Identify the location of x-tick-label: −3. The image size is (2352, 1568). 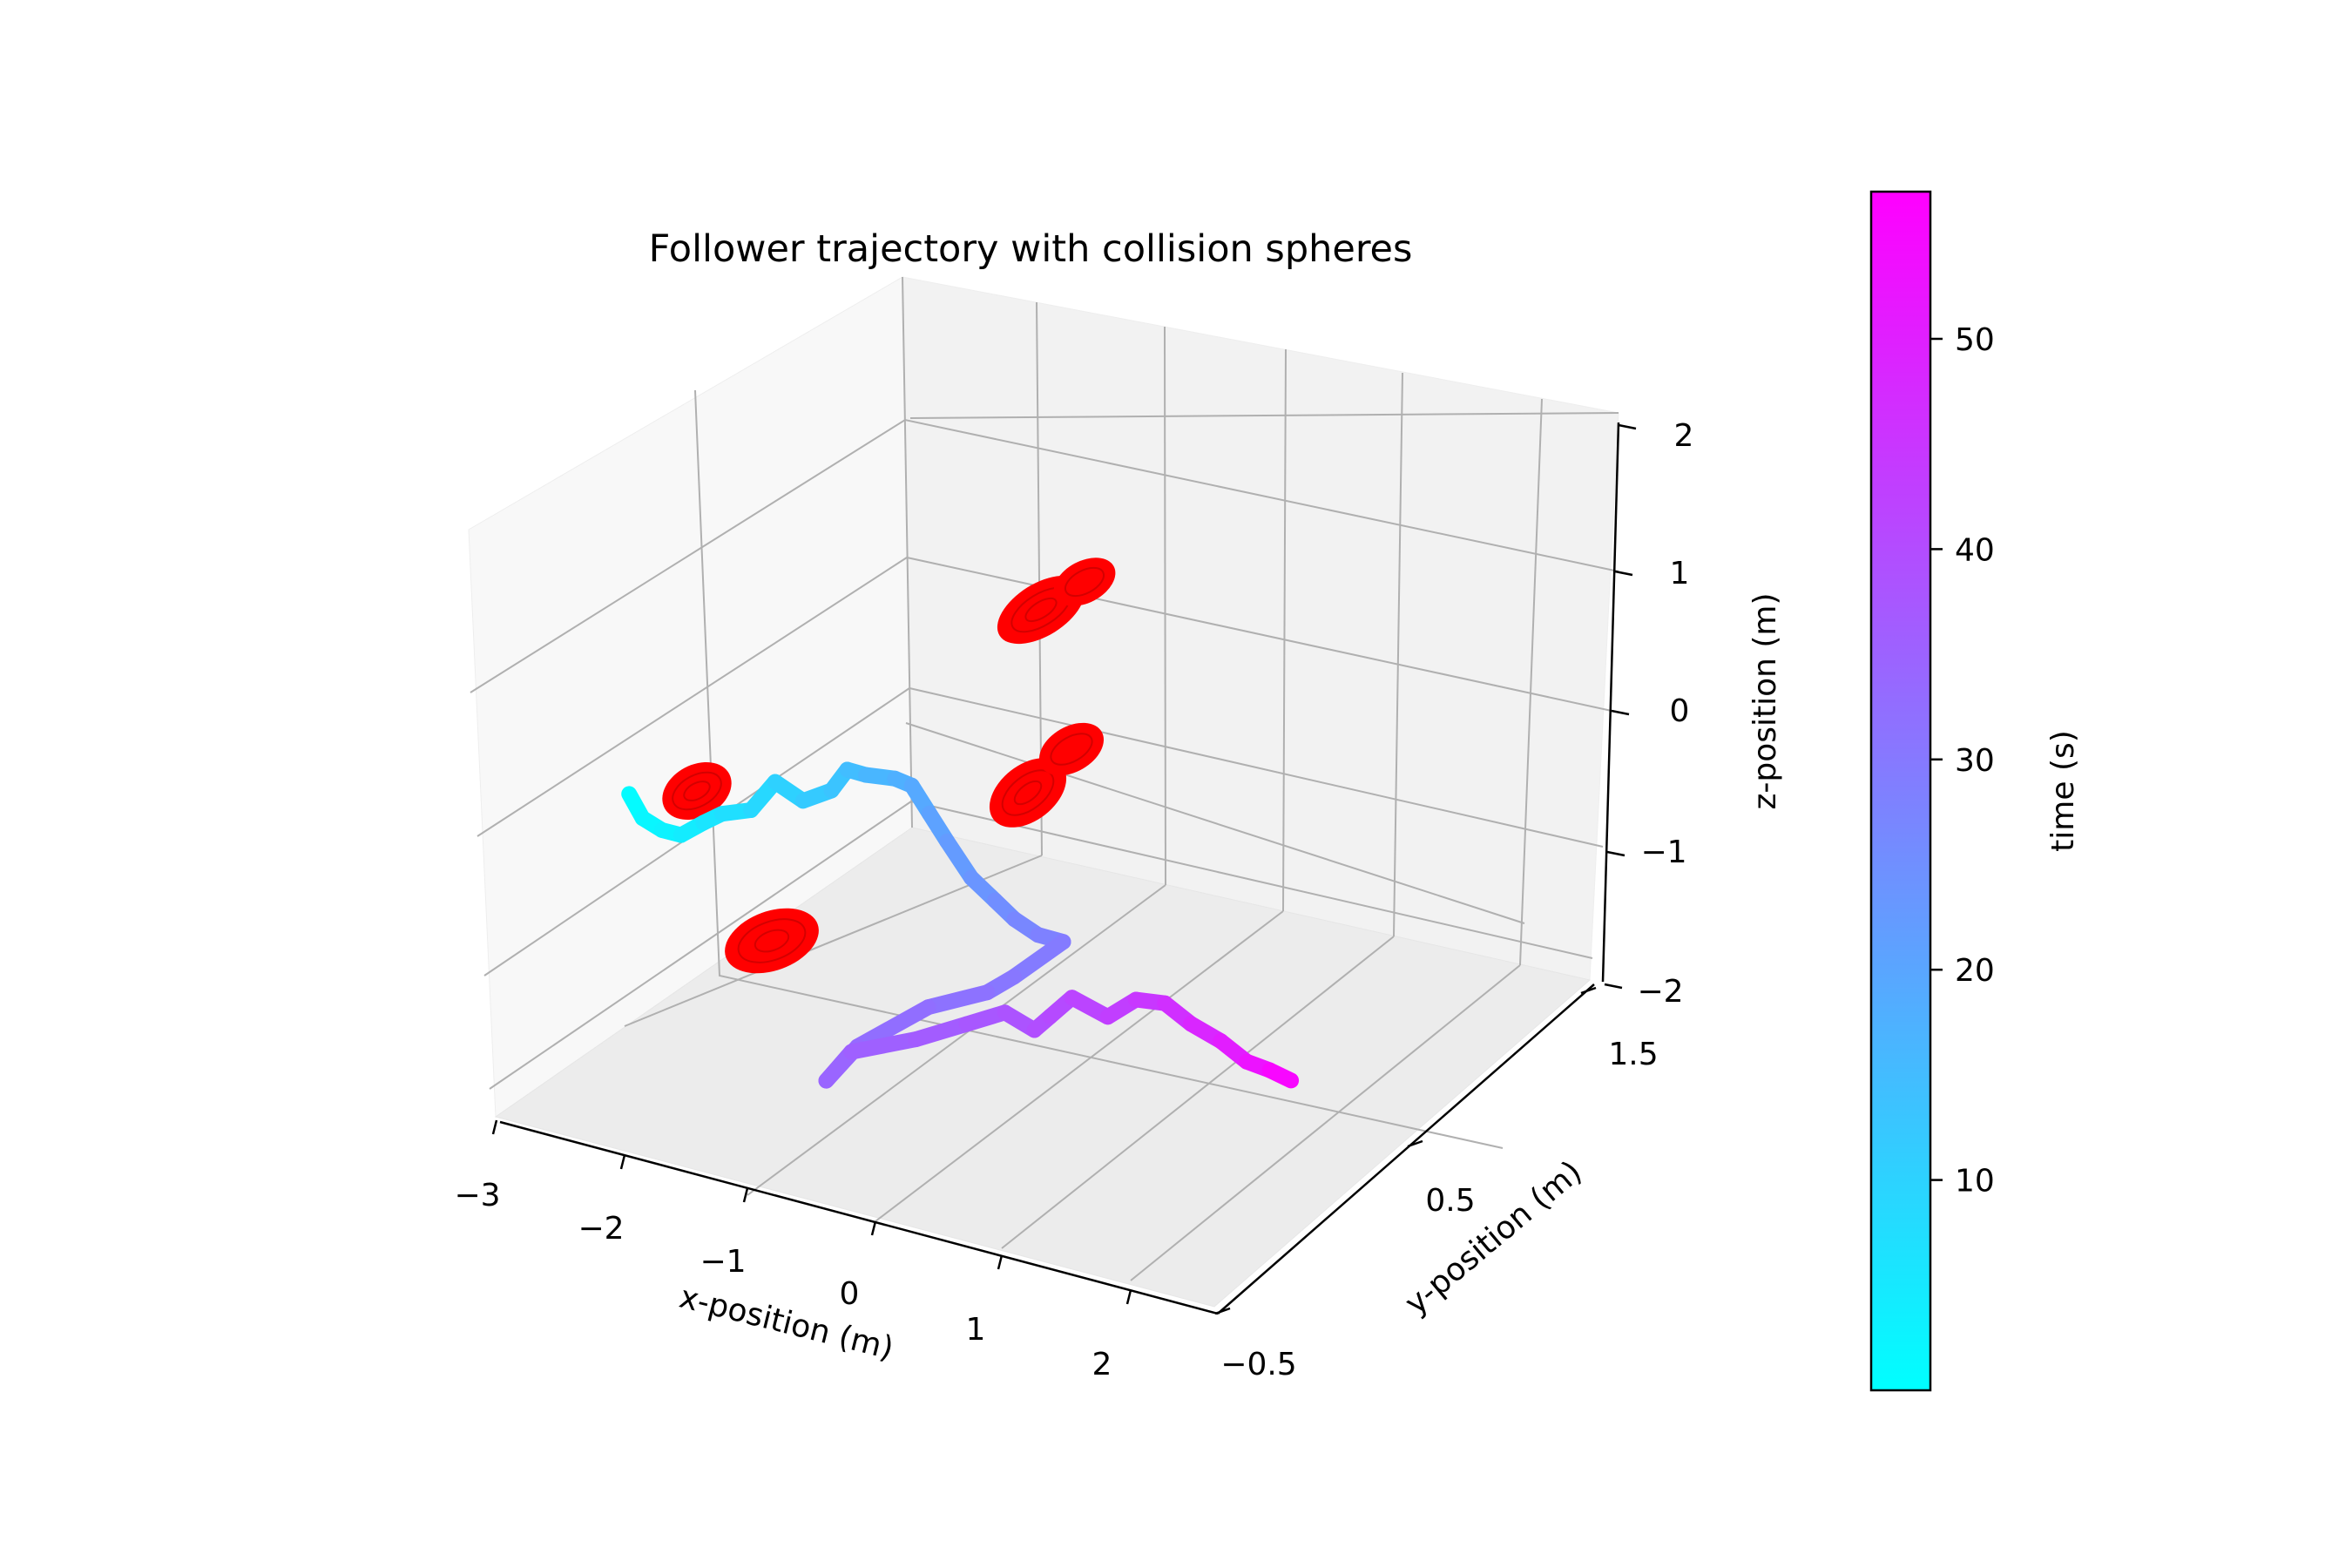
(477, 1195).